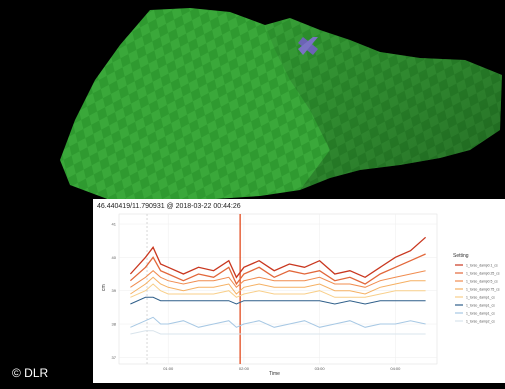 This screenshot has width=505, height=389. I want to click on x-axis-label: Time, so click(274, 374).